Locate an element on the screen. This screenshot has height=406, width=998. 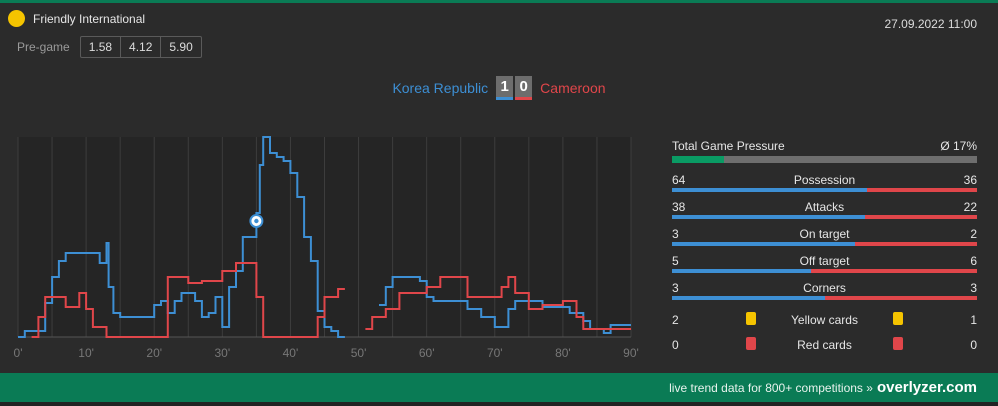
trend-line-home-second-half is located at coordinates (505, 305).